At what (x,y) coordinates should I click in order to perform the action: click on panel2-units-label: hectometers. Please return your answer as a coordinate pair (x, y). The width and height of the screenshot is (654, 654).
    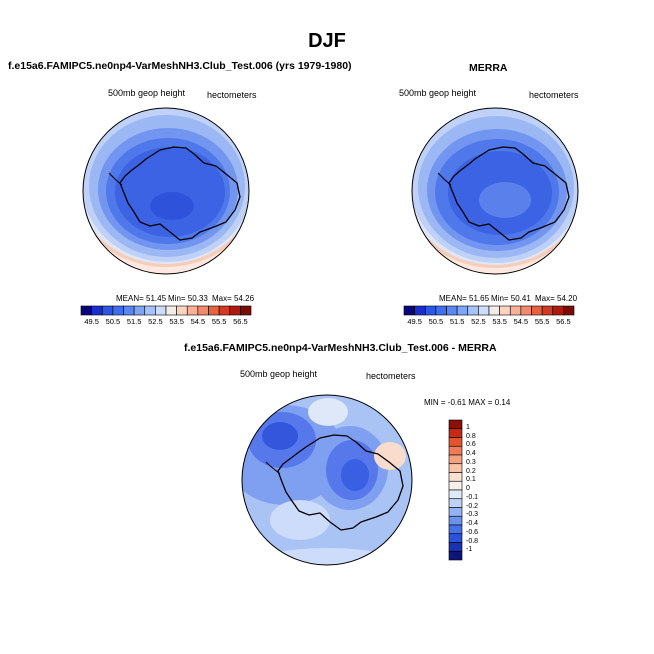
    Looking at the image, I should click on (554, 95).